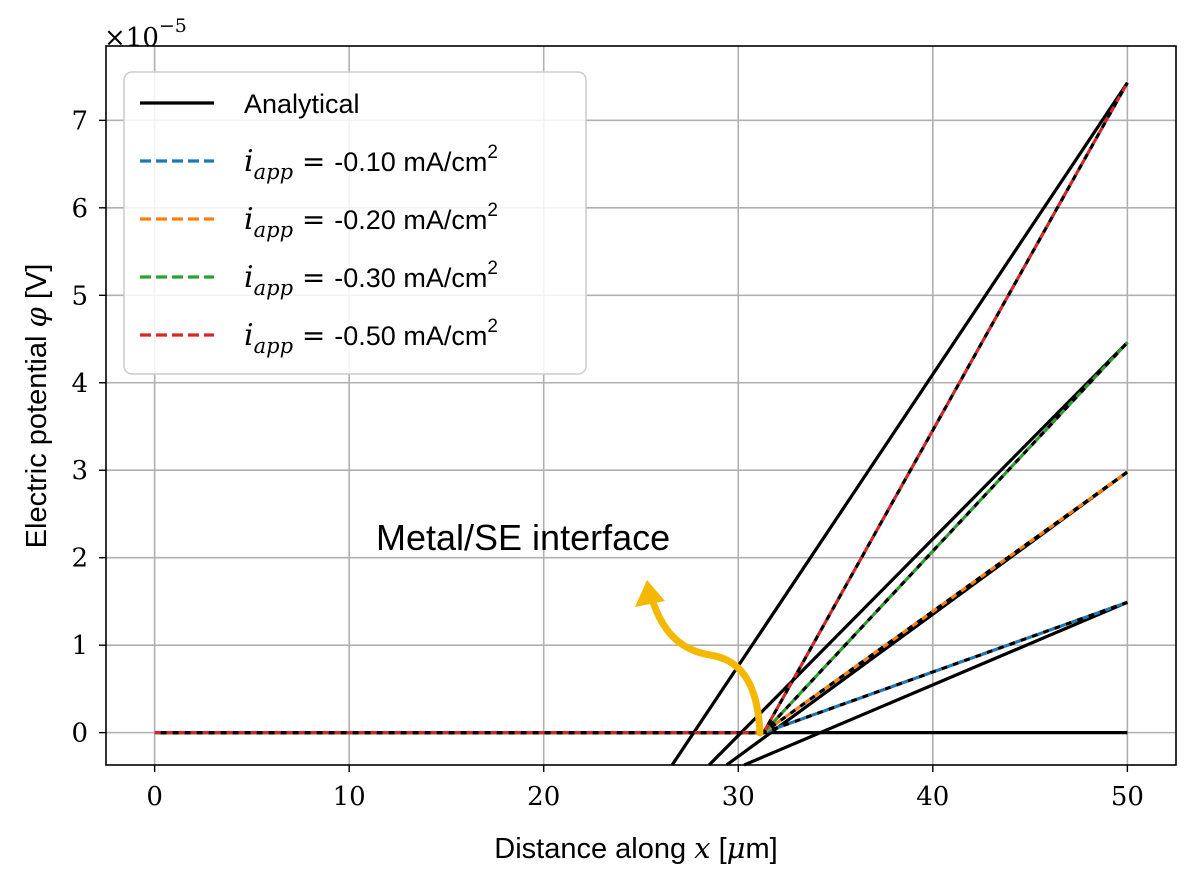 This screenshot has height=887, width=1196. Describe the element at coordinates (736, 848) in the screenshot. I see `x-axis-mu: μ` at that location.